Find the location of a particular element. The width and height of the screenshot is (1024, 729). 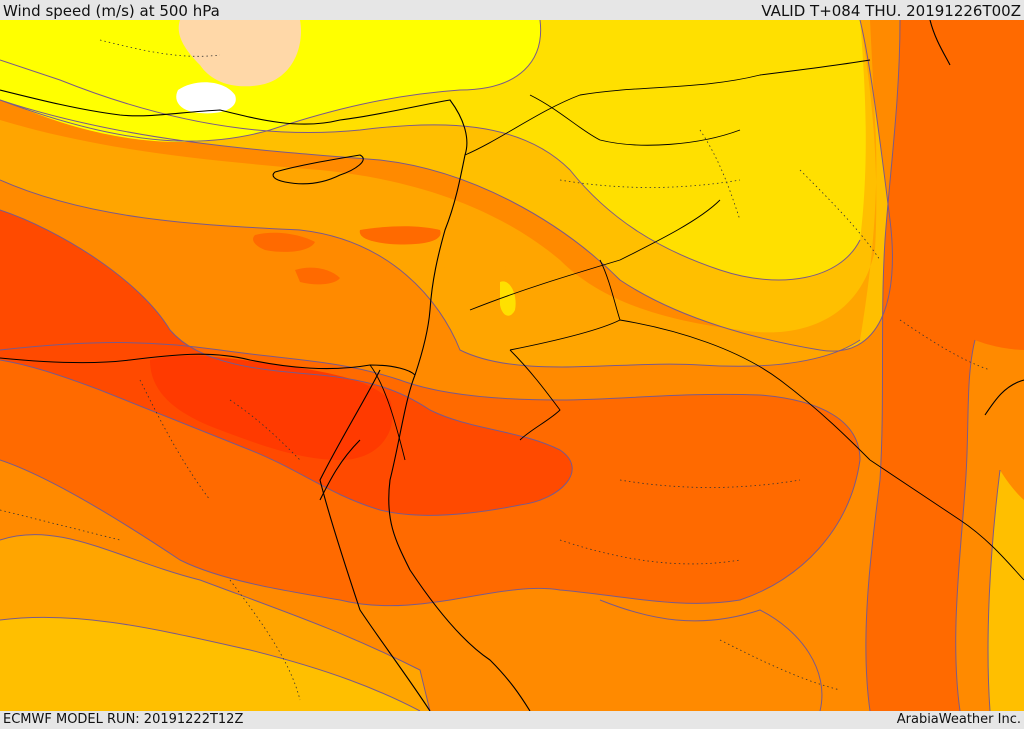

band-east-amber is located at coordinates (1006, 590).